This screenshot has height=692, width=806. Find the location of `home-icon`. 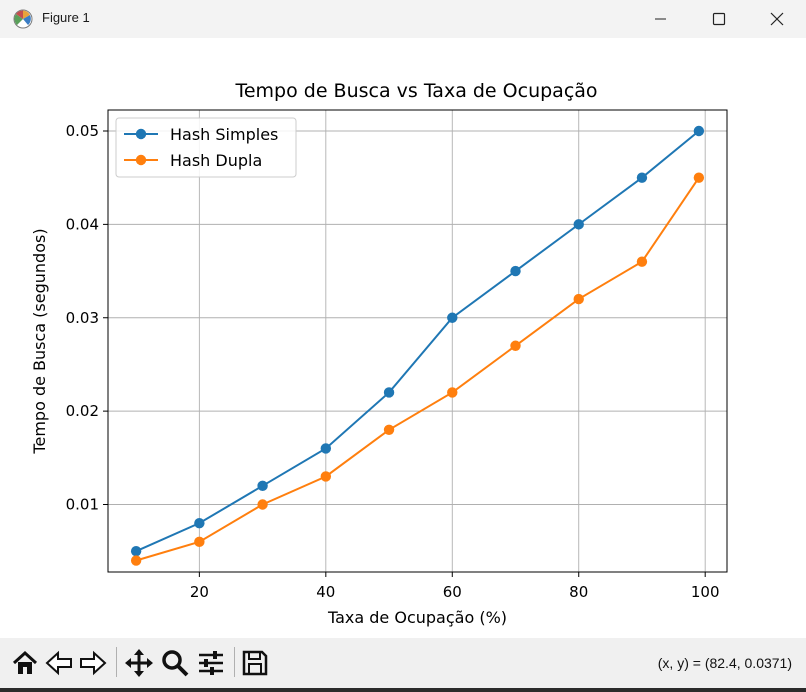

home-icon is located at coordinates (25, 663).